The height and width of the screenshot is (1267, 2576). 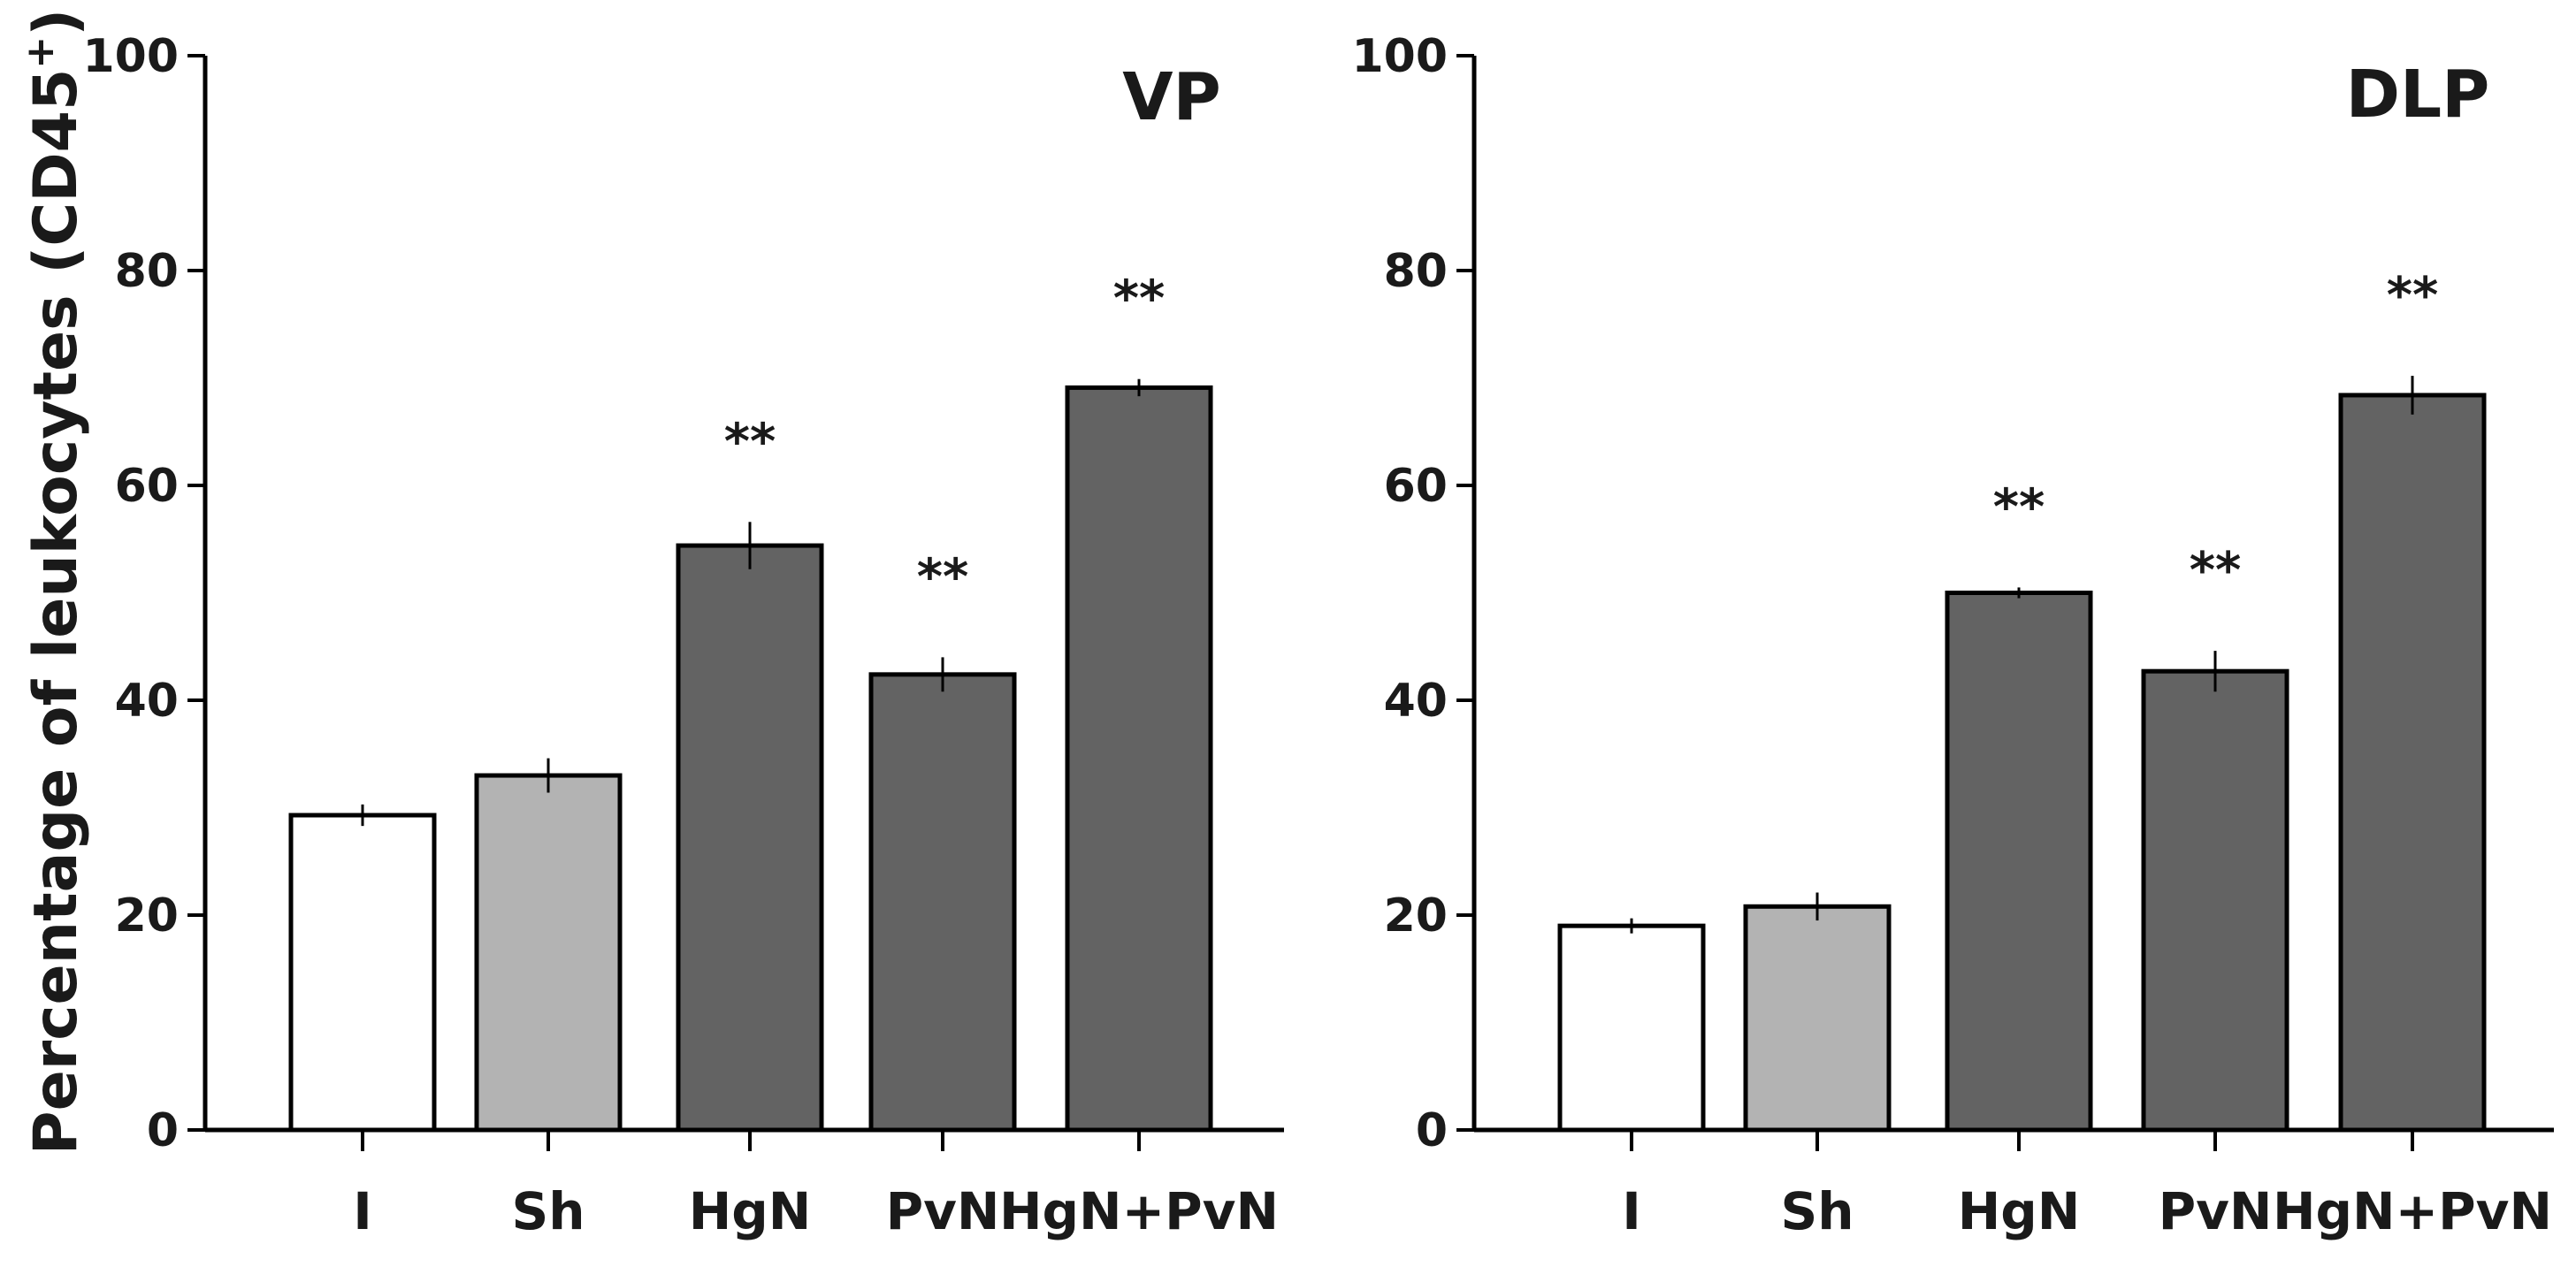 I want to click on panel-title: VP, so click(x=1172, y=97).